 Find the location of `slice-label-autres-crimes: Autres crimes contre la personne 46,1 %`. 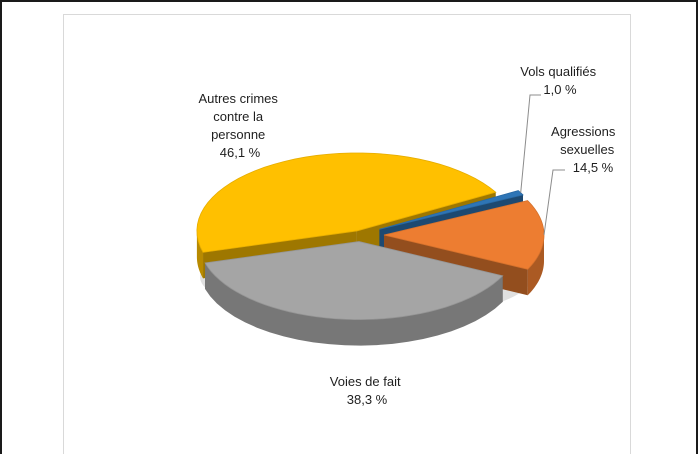

slice-label-autres-crimes: Autres crimes contre la personne 46,1 % is located at coordinates (239, 125).